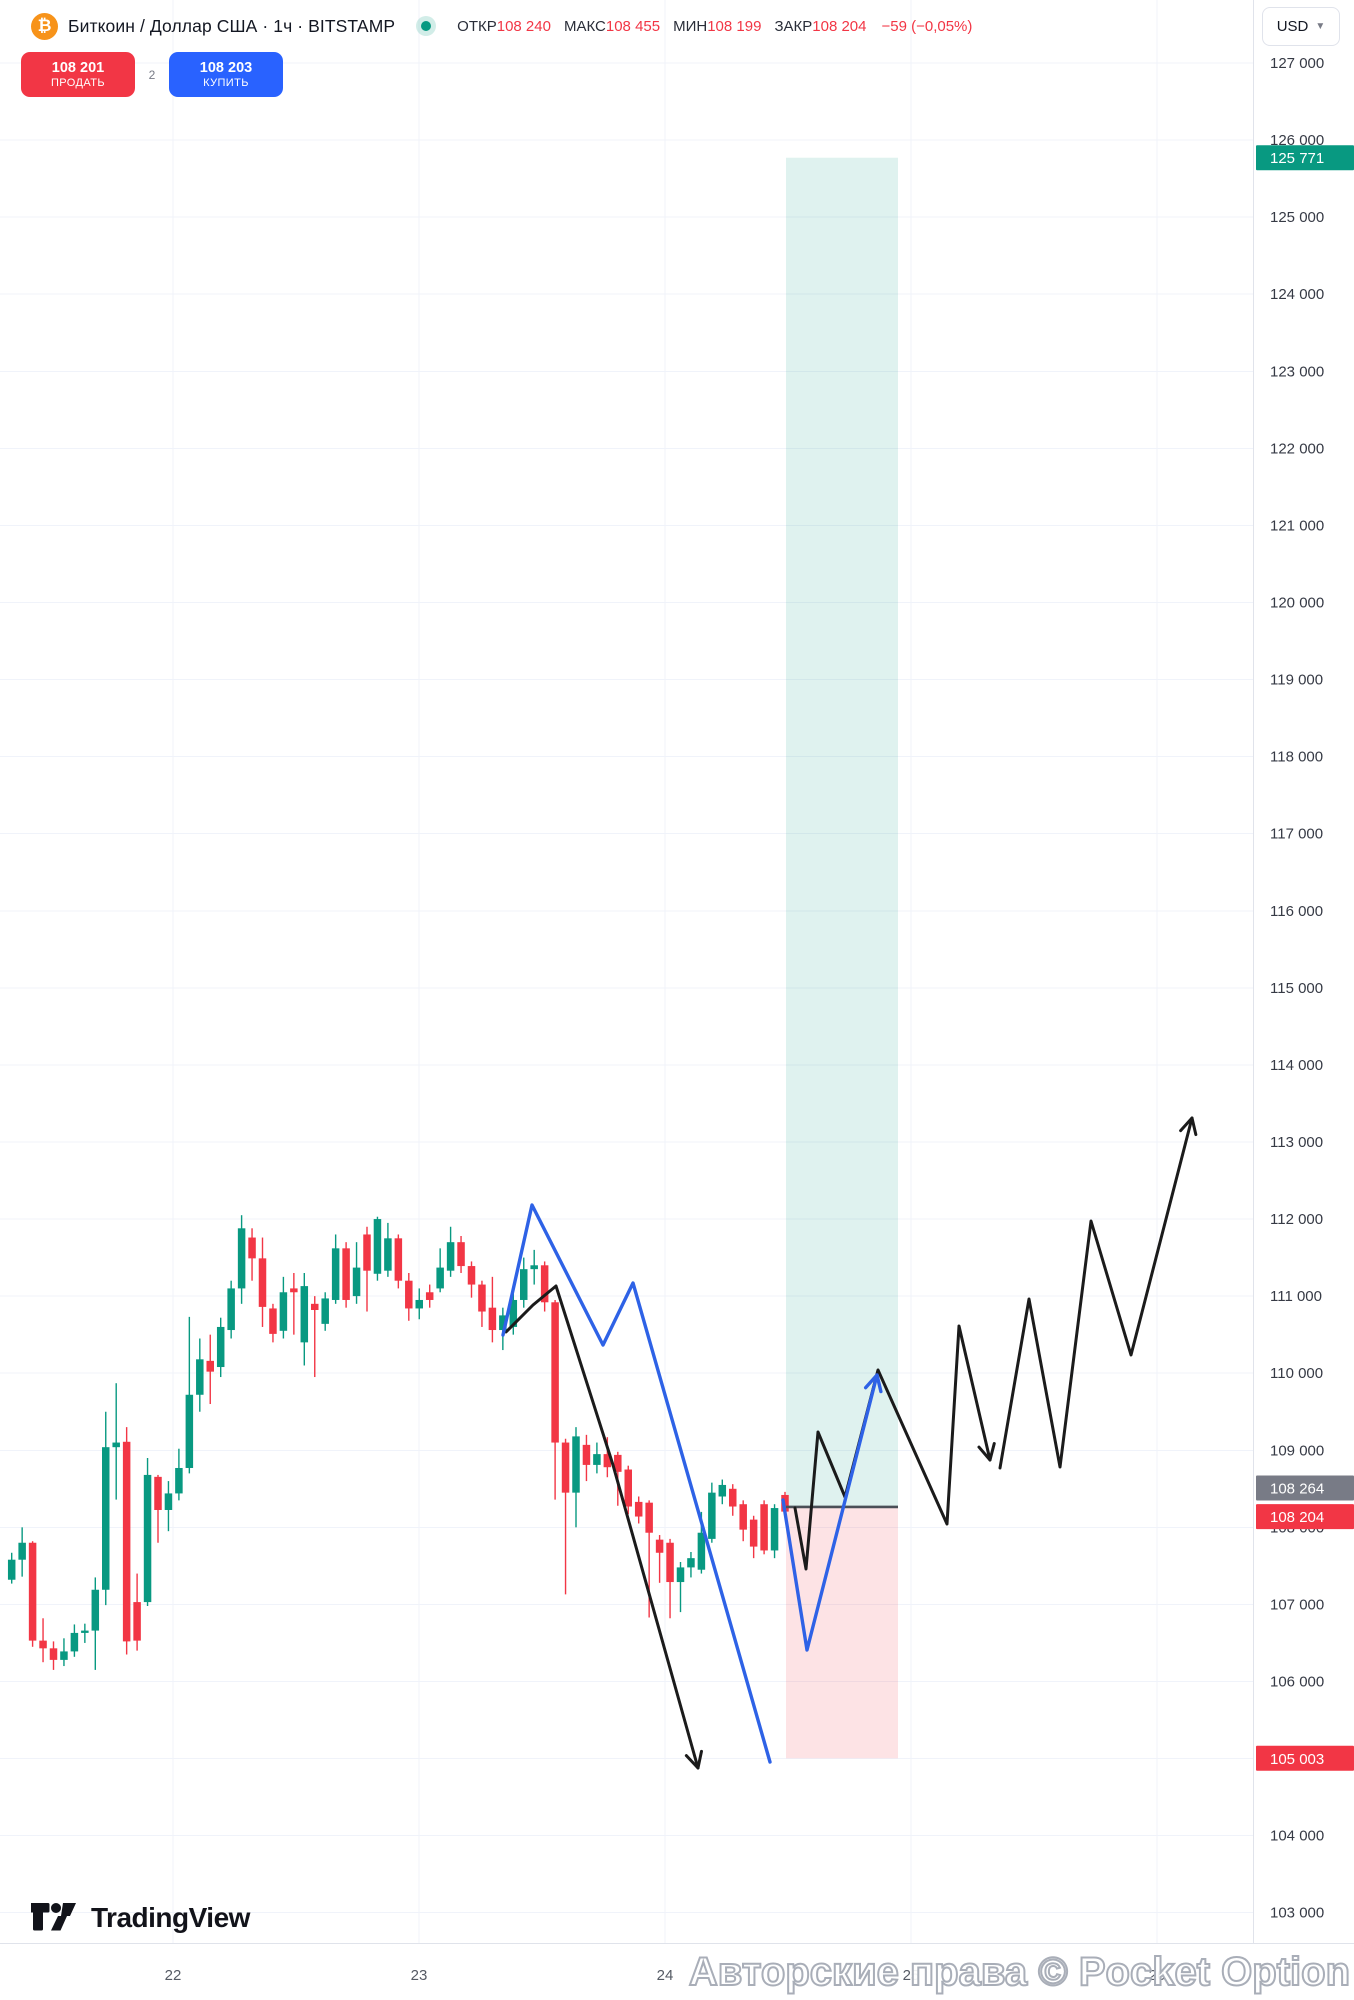  I want to click on currency-selector: USD ▼, so click(1301, 26).